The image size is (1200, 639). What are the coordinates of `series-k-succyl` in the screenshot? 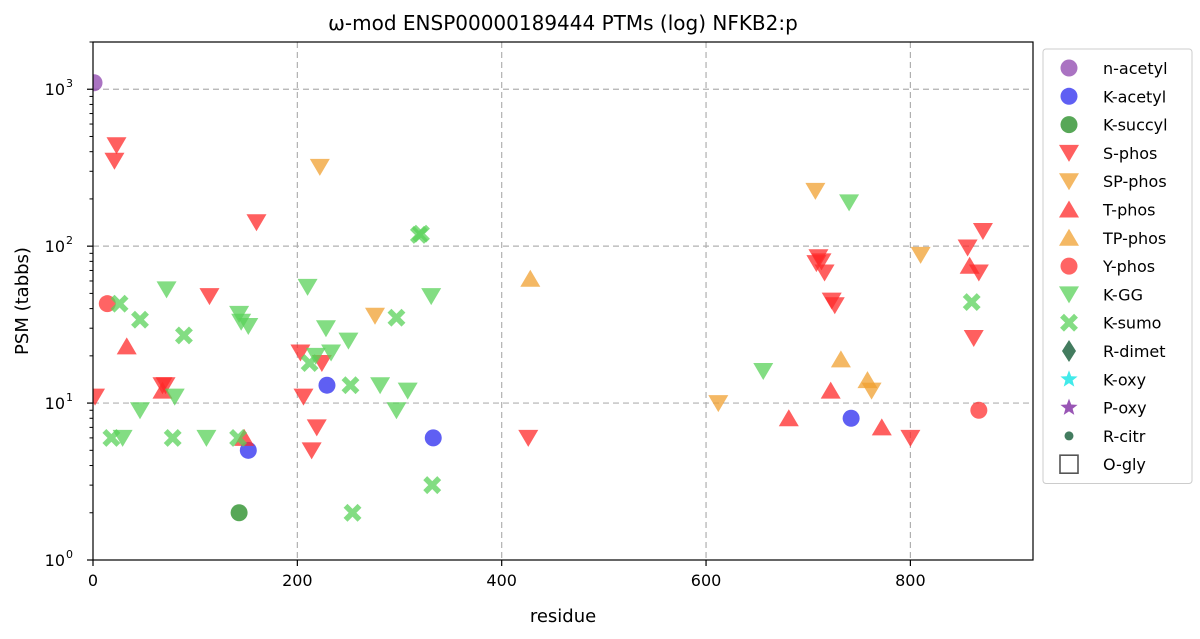 It's located at (239, 513).